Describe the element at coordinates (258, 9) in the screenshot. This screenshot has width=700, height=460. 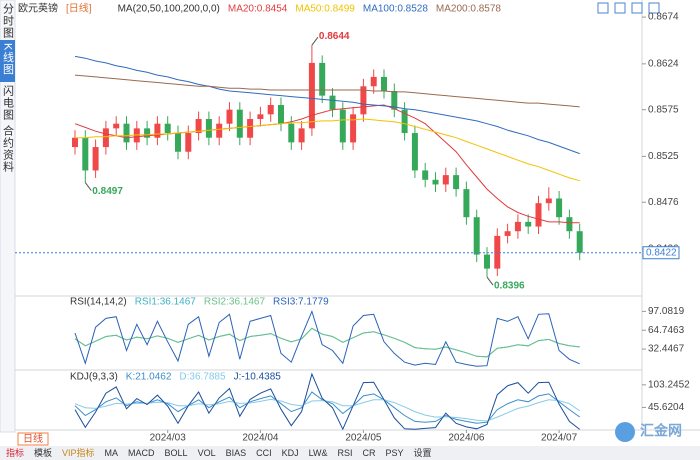
I see `legend-entry: MA20:0.8454` at that location.